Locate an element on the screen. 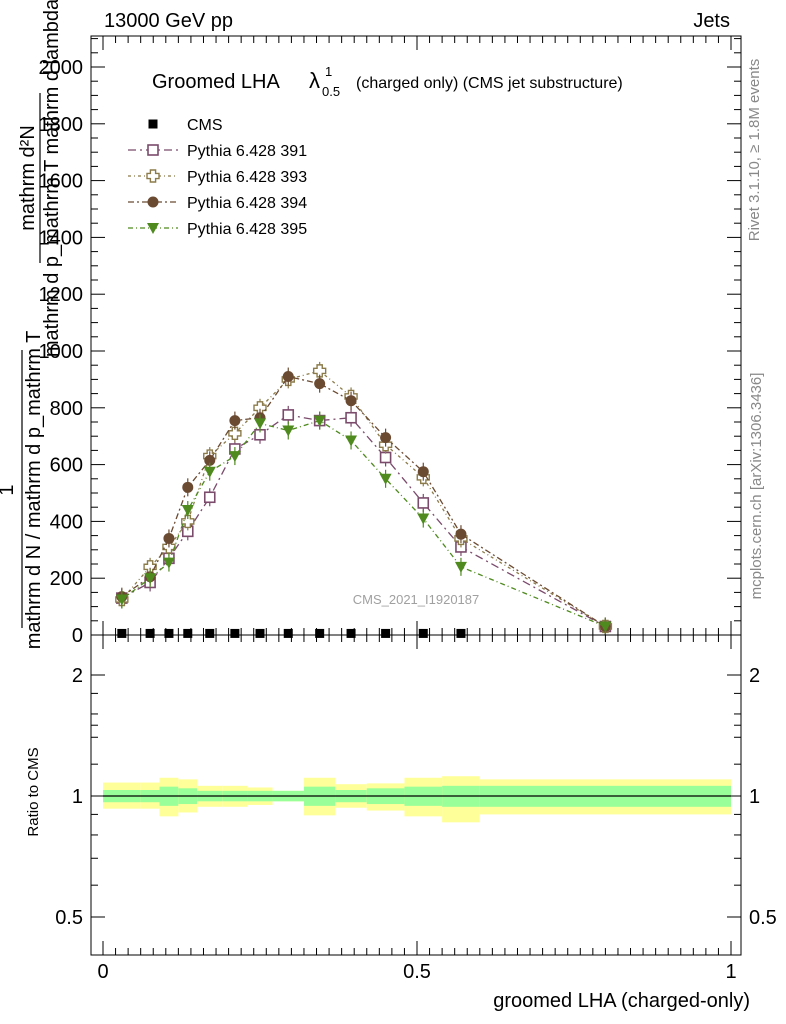 The height and width of the screenshot is (1024, 786). legend-label: Pythia 6.428 391 is located at coordinates (247, 151).